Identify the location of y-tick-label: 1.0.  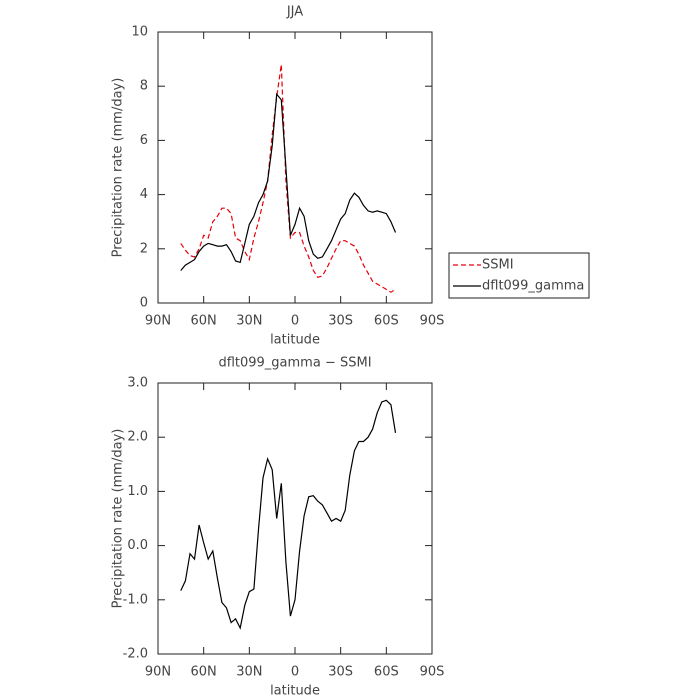
(137, 491).